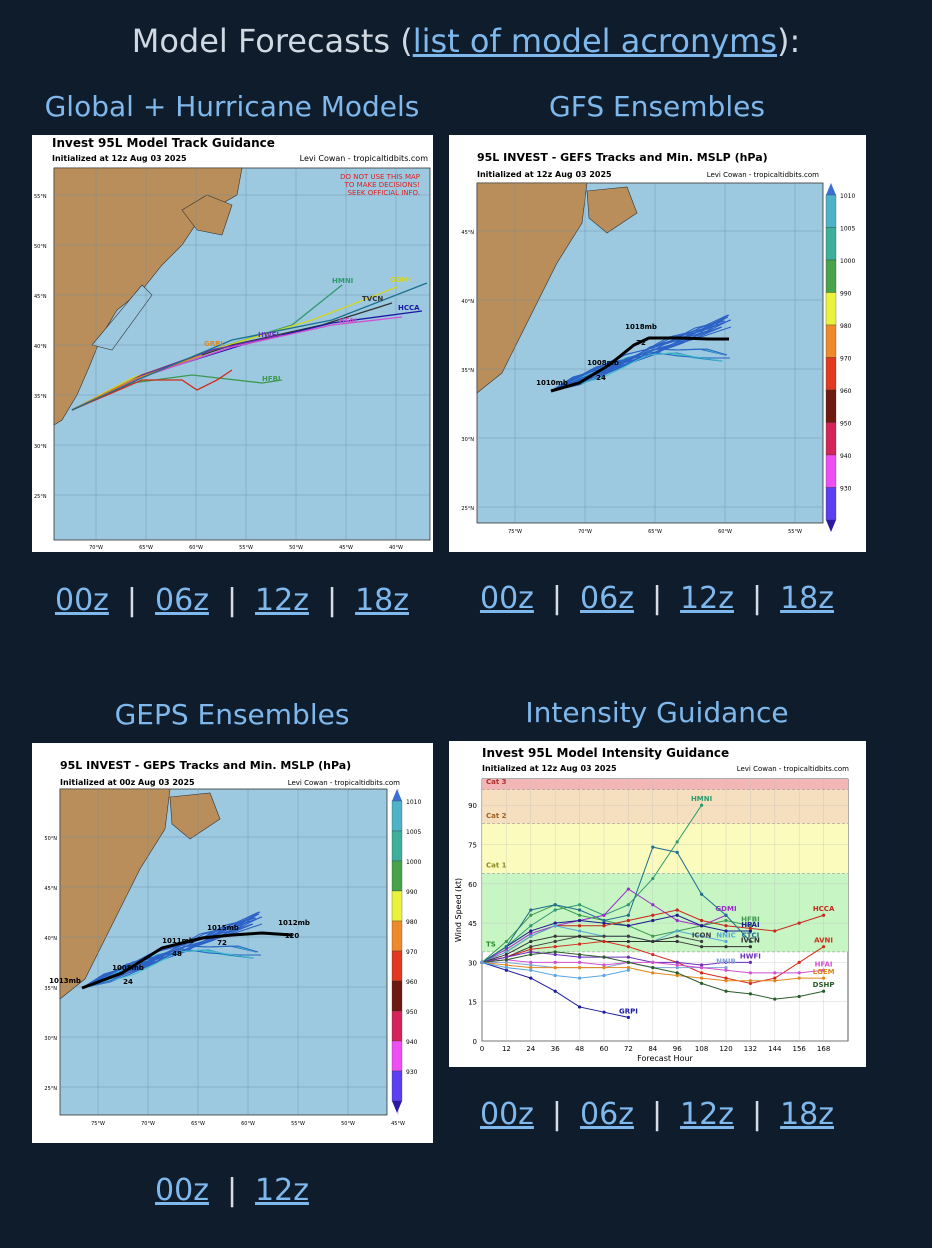 This screenshot has width=932, height=1248. I want to click on series-label: ICON, so click(702, 935).